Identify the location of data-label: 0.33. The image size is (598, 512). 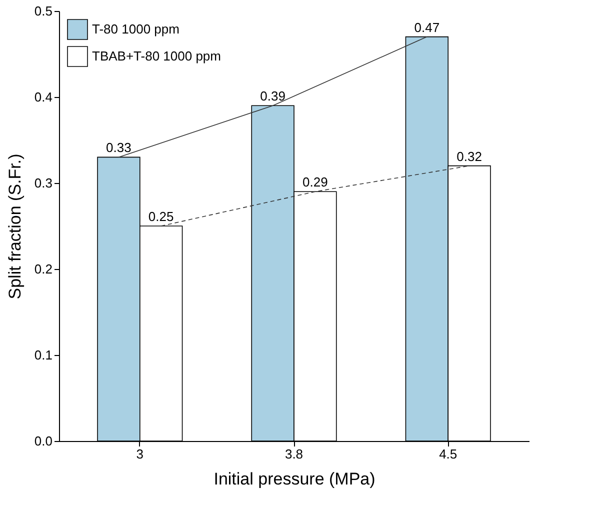
(119, 148).